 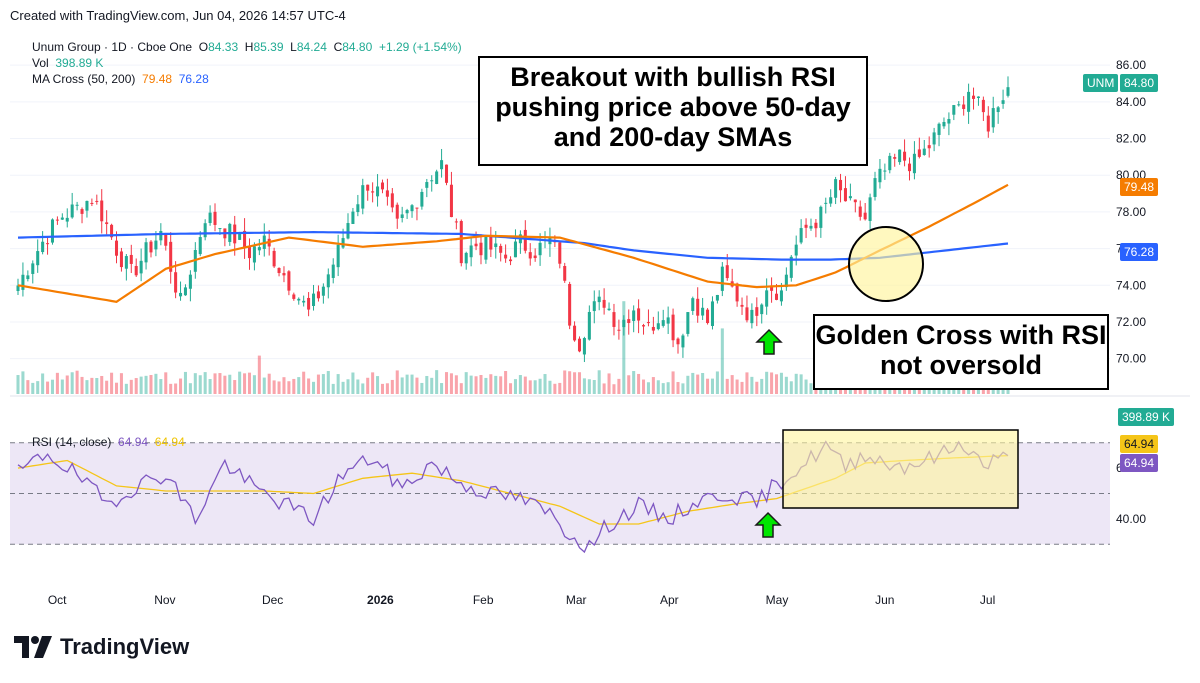 What do you see at coordinates (120, 79) in the screenshot?
I see `ma-cross-legend: MA Cross (50, 200) 79.48 76.28` at bounding box center [120, 79].